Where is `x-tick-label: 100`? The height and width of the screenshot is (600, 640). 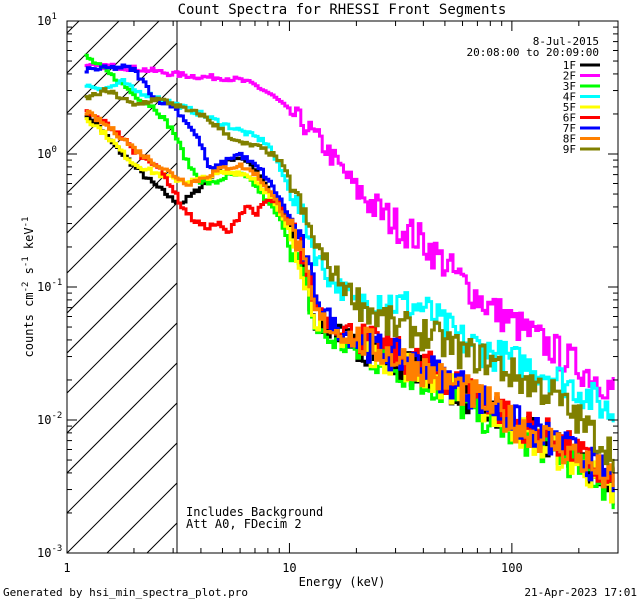
x-tick-label: 100 is located at coordinates (512, 568).